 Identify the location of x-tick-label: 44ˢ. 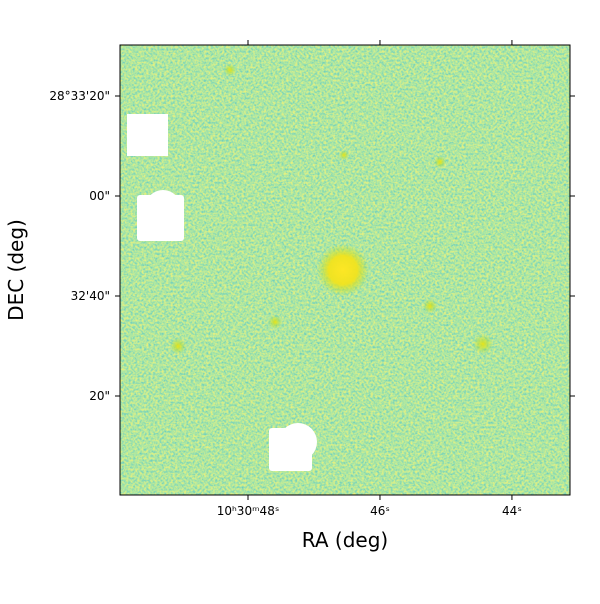
(512, 511).